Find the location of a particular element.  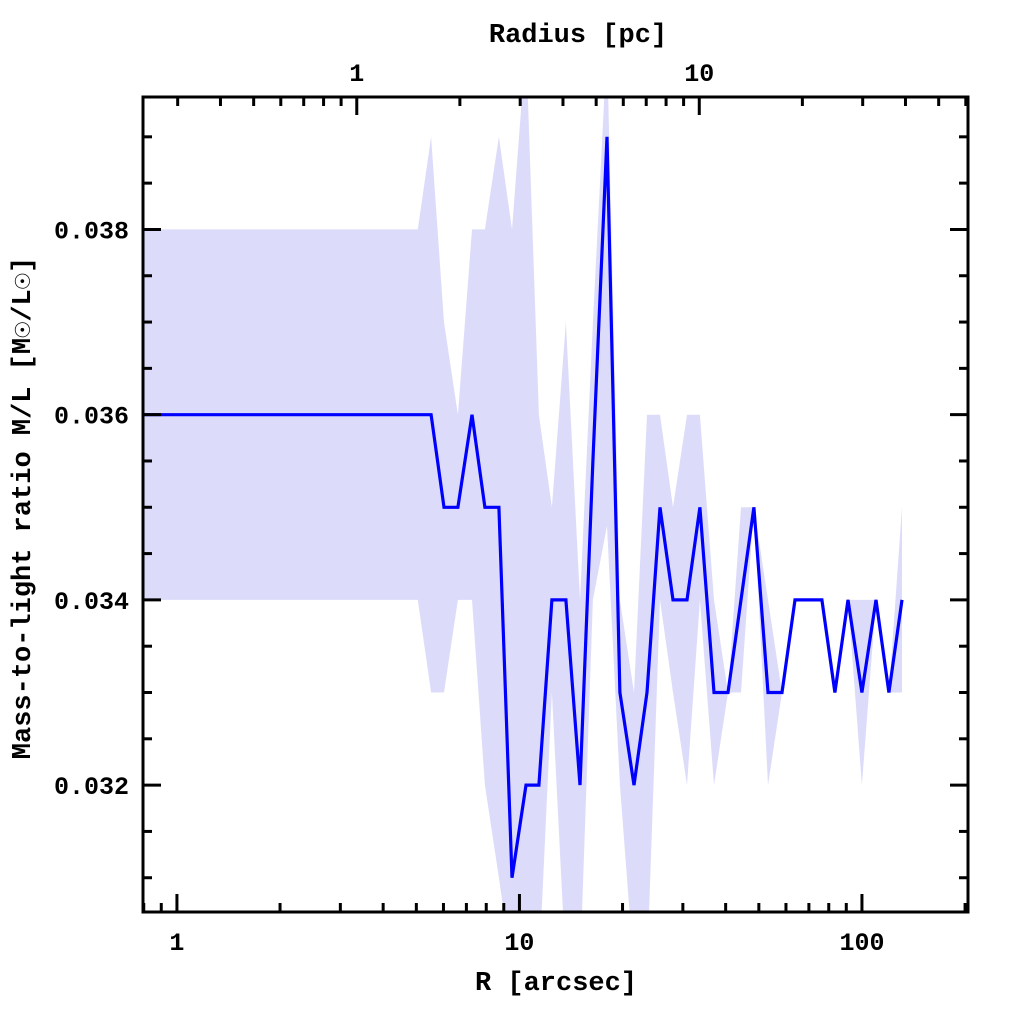

y-tick-label: 0.036 is located at coordinates (91, 417).